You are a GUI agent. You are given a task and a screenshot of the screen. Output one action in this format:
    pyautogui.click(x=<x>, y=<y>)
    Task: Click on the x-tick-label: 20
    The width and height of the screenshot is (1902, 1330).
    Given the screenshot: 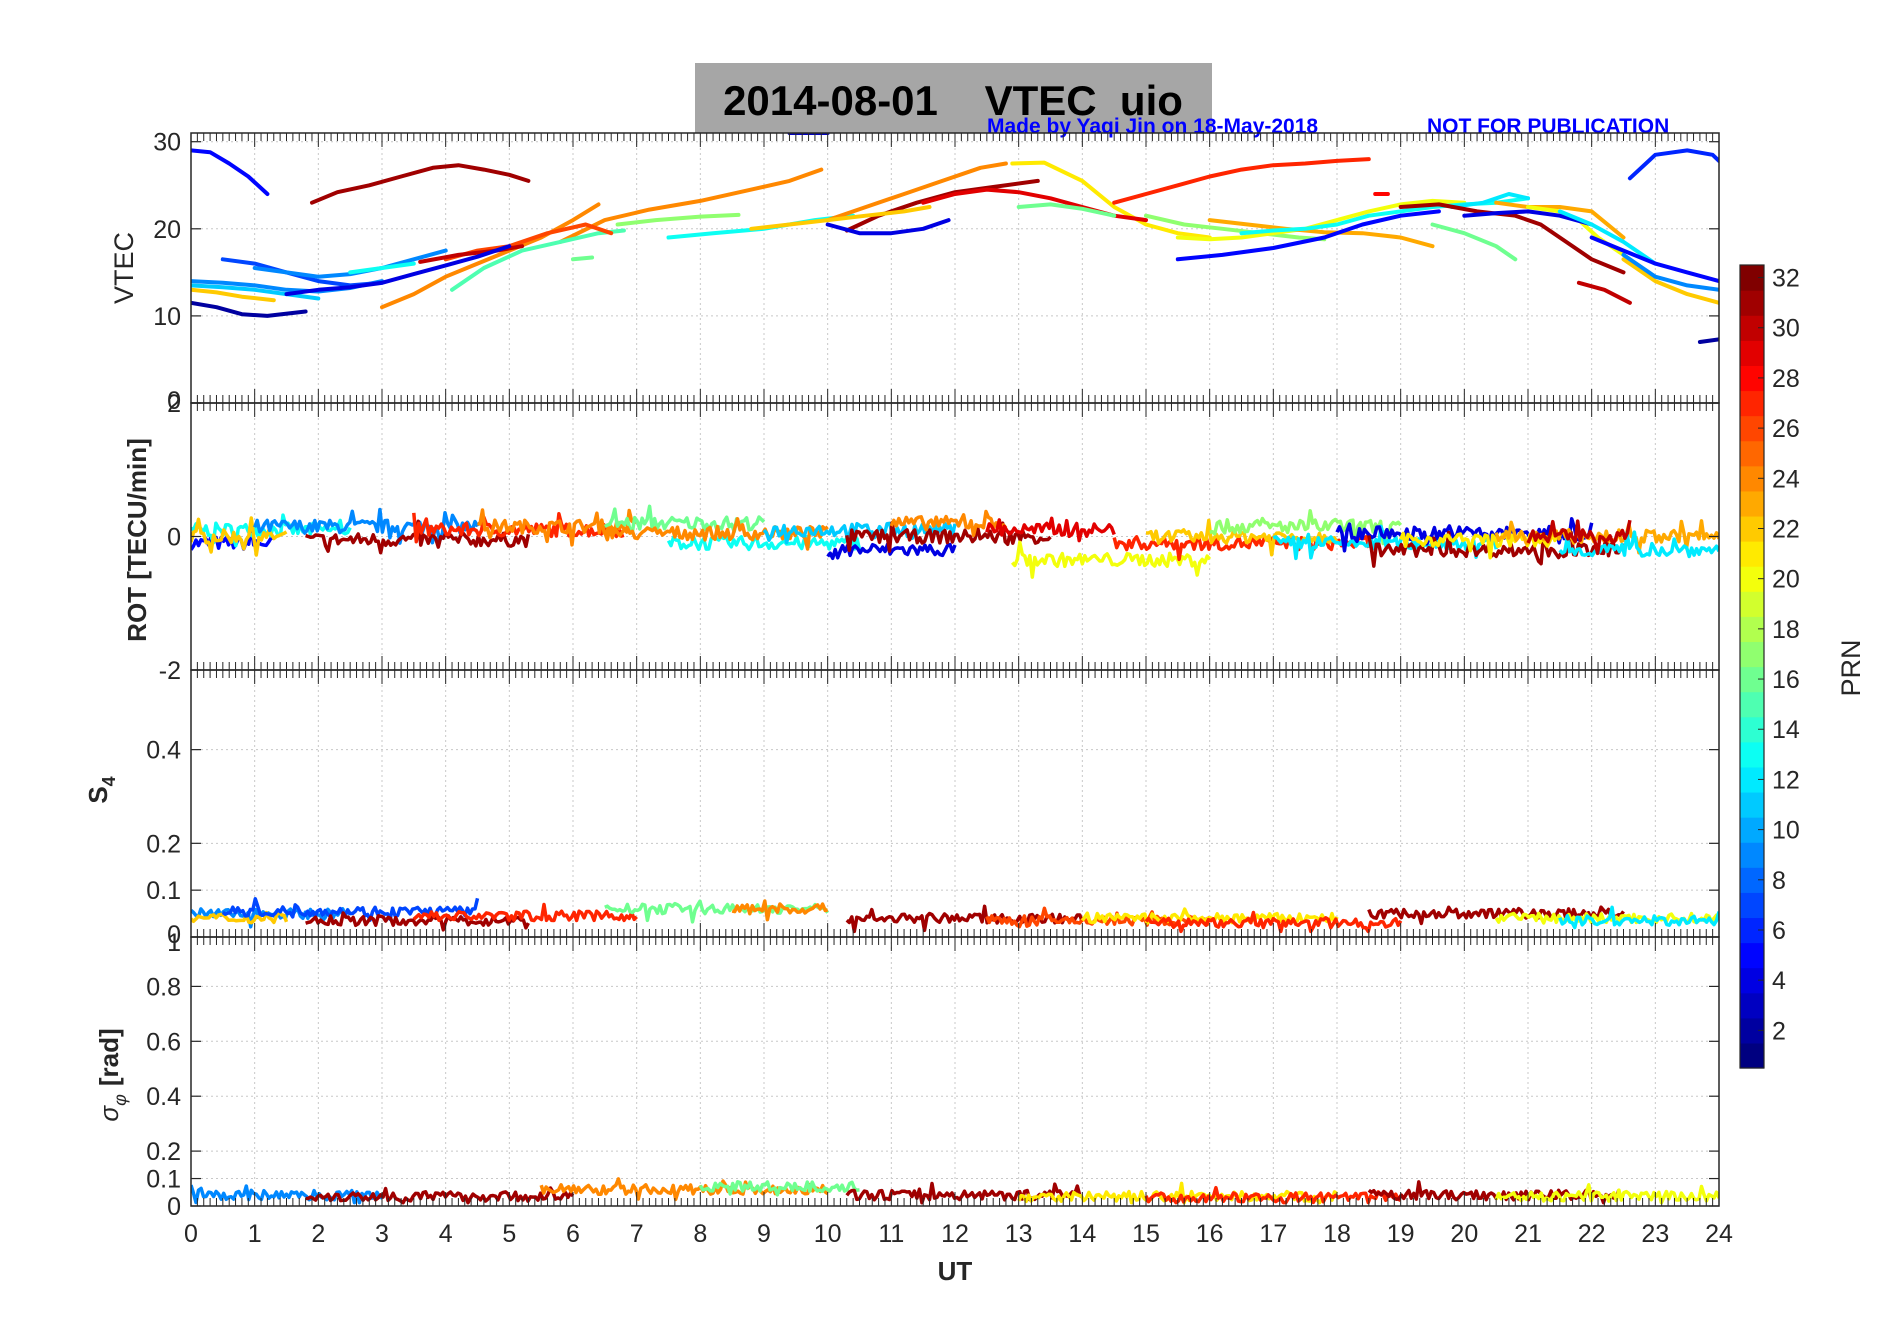 What is the action you would take?
    pyautogui.click(x=1464, y=1234)
    